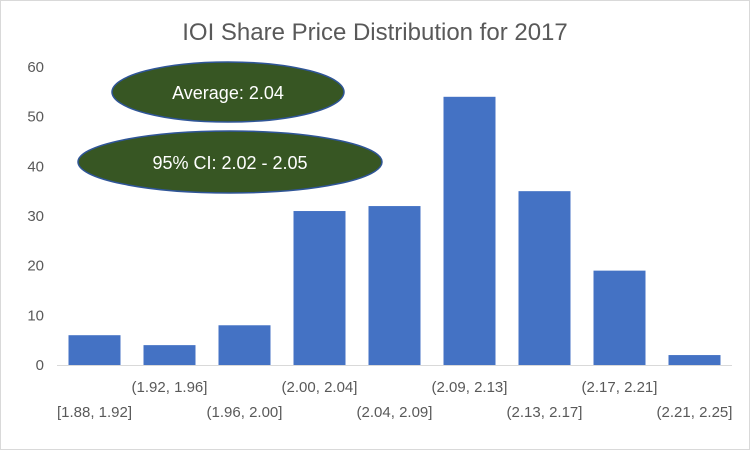 The image size is (750, 450). I want to click on y-axis: 0 10 20 30 40 50 60, so click(35, 216).